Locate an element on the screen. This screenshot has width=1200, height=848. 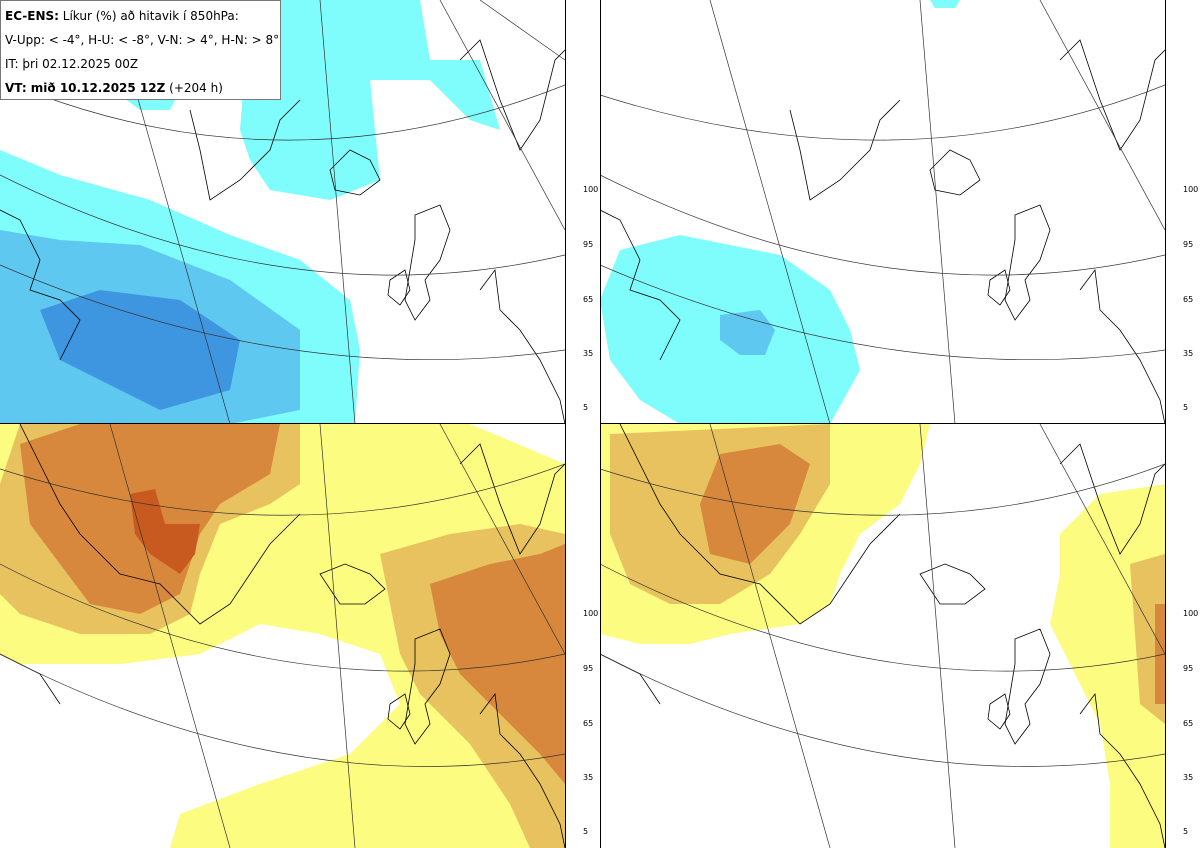
lead-time: (+204 h) is located at coordinates (196, 88).